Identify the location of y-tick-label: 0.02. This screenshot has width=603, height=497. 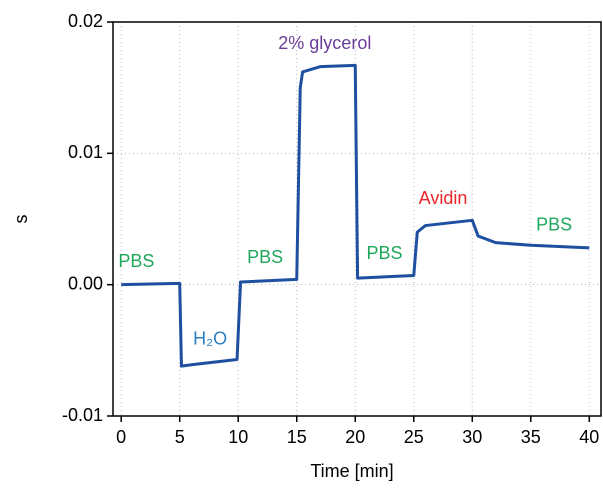
(85, 21).